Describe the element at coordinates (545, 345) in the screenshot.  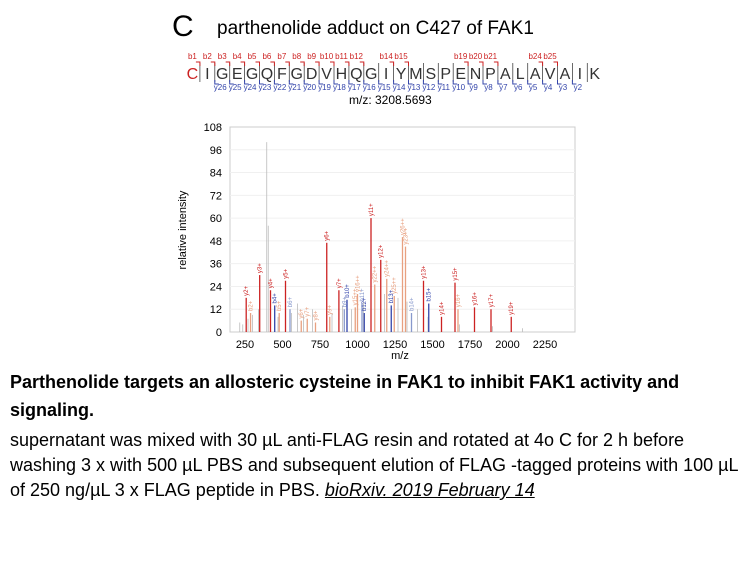
I see `x-tick-label: 2250` at that location.